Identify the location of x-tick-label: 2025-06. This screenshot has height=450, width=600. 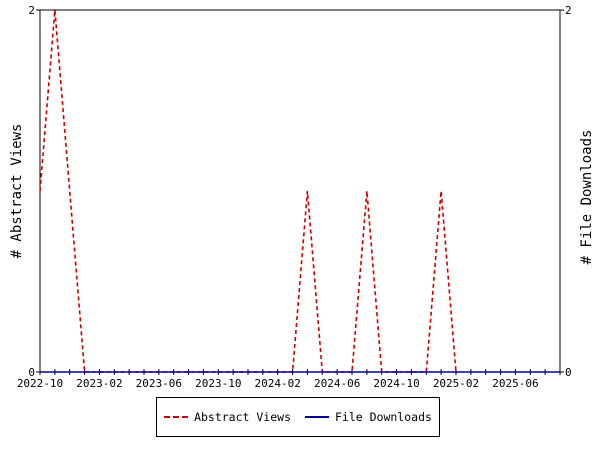
(515, 383).